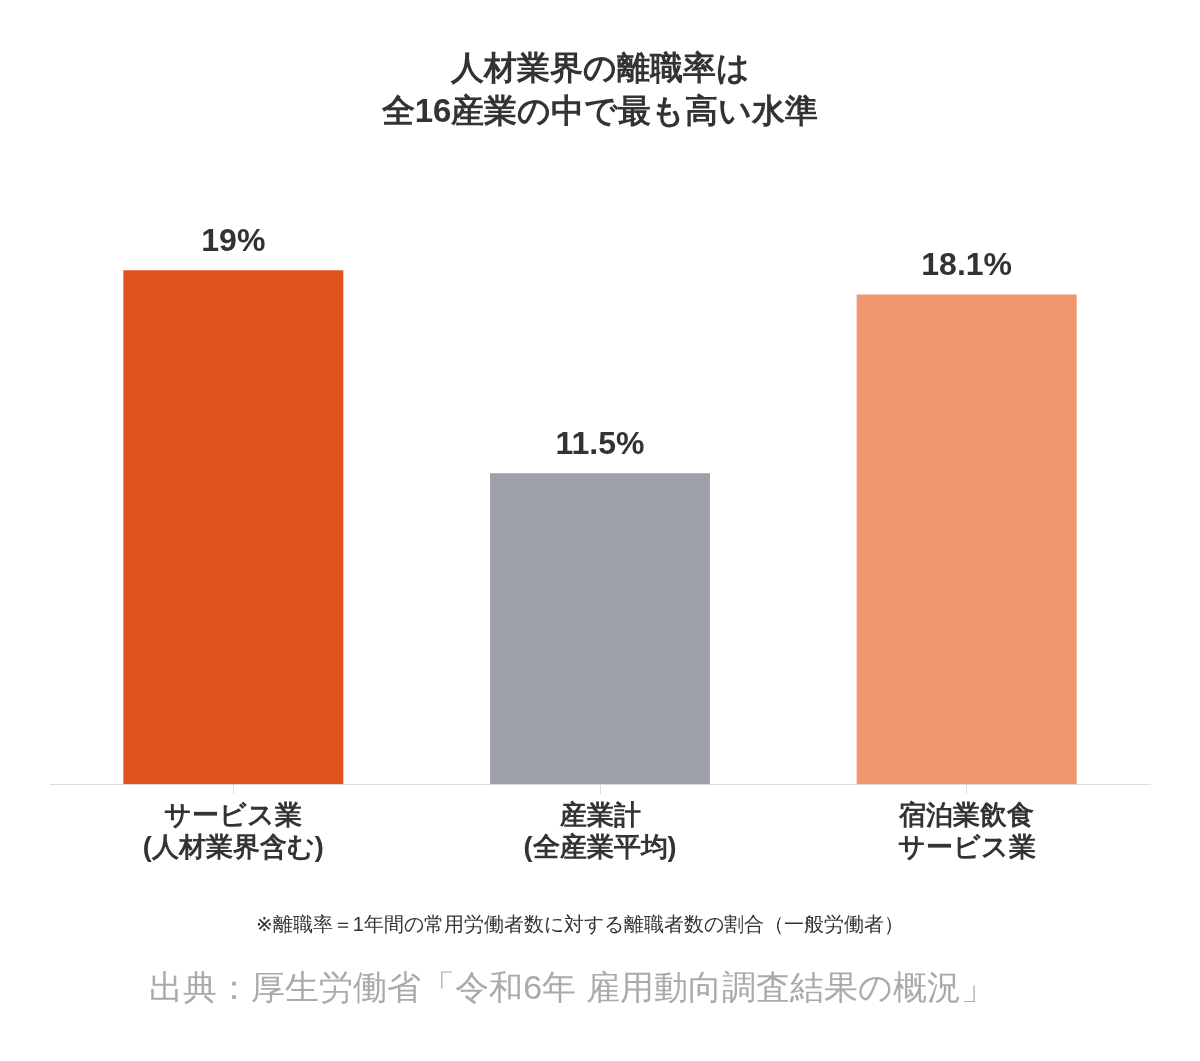 This screenshot has height=1061, width=1200. I want to click on chart-title: 人材業界の離職率は, so click(599, 67).